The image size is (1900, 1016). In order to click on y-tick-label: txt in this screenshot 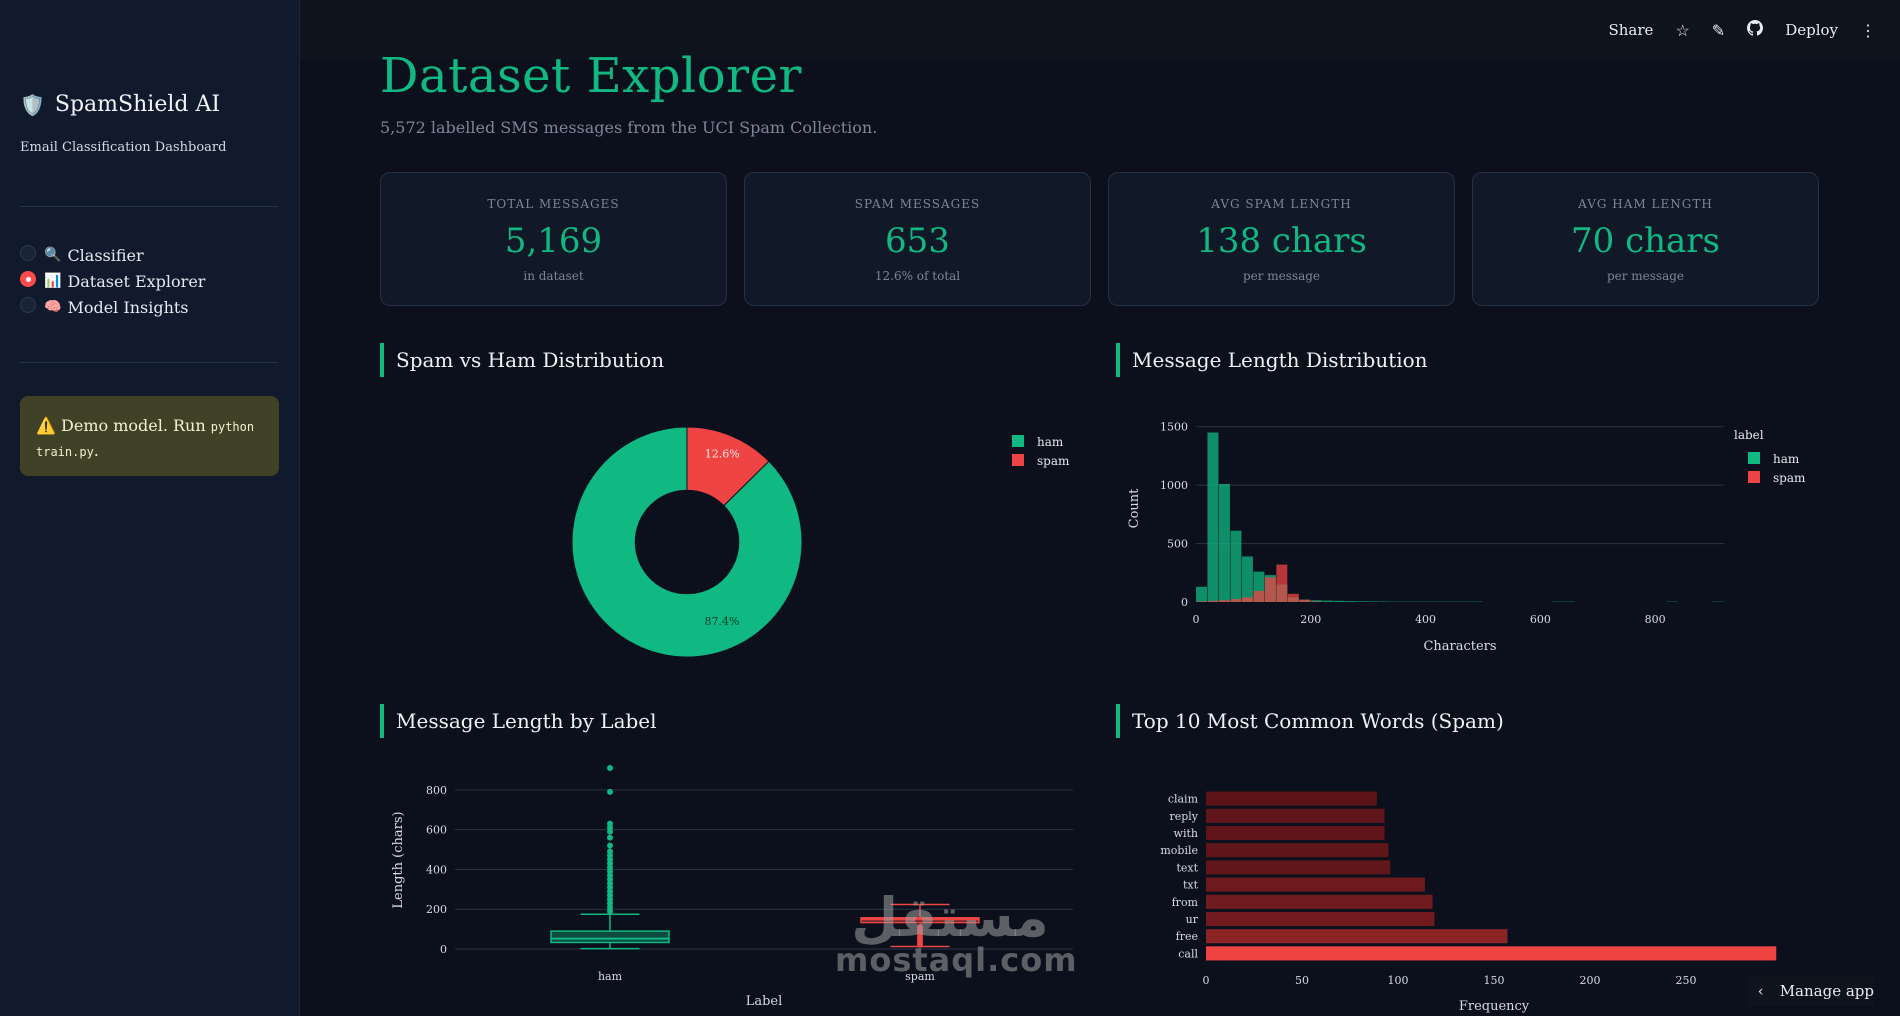, I will do `click(1191, 885)`.